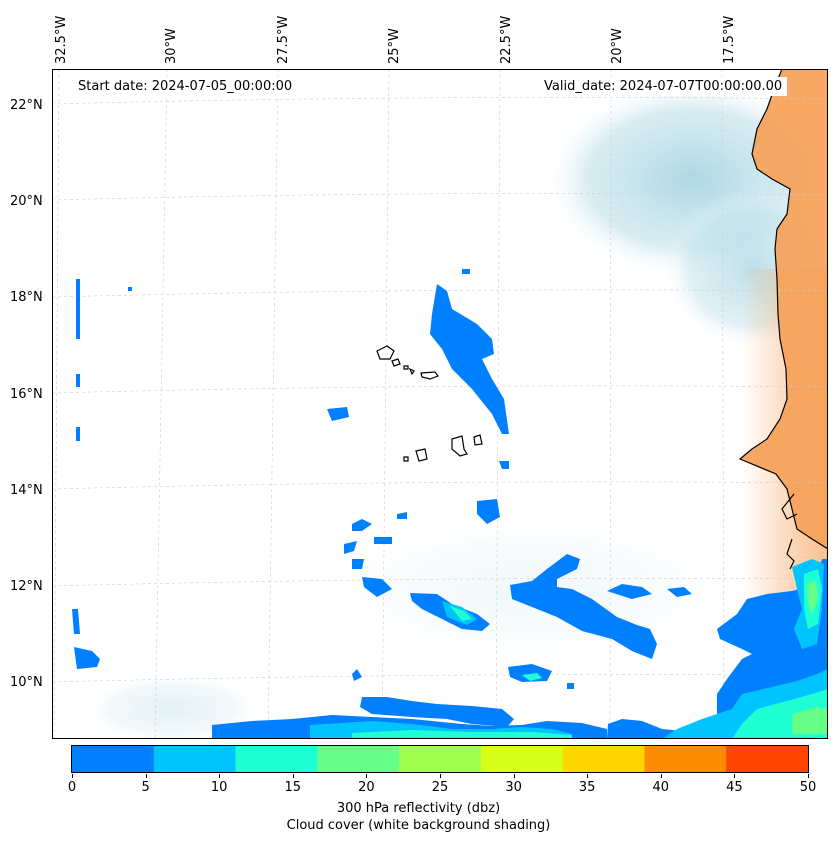  I want to click on lat-label-18n: 18°N, so click(26, 297).